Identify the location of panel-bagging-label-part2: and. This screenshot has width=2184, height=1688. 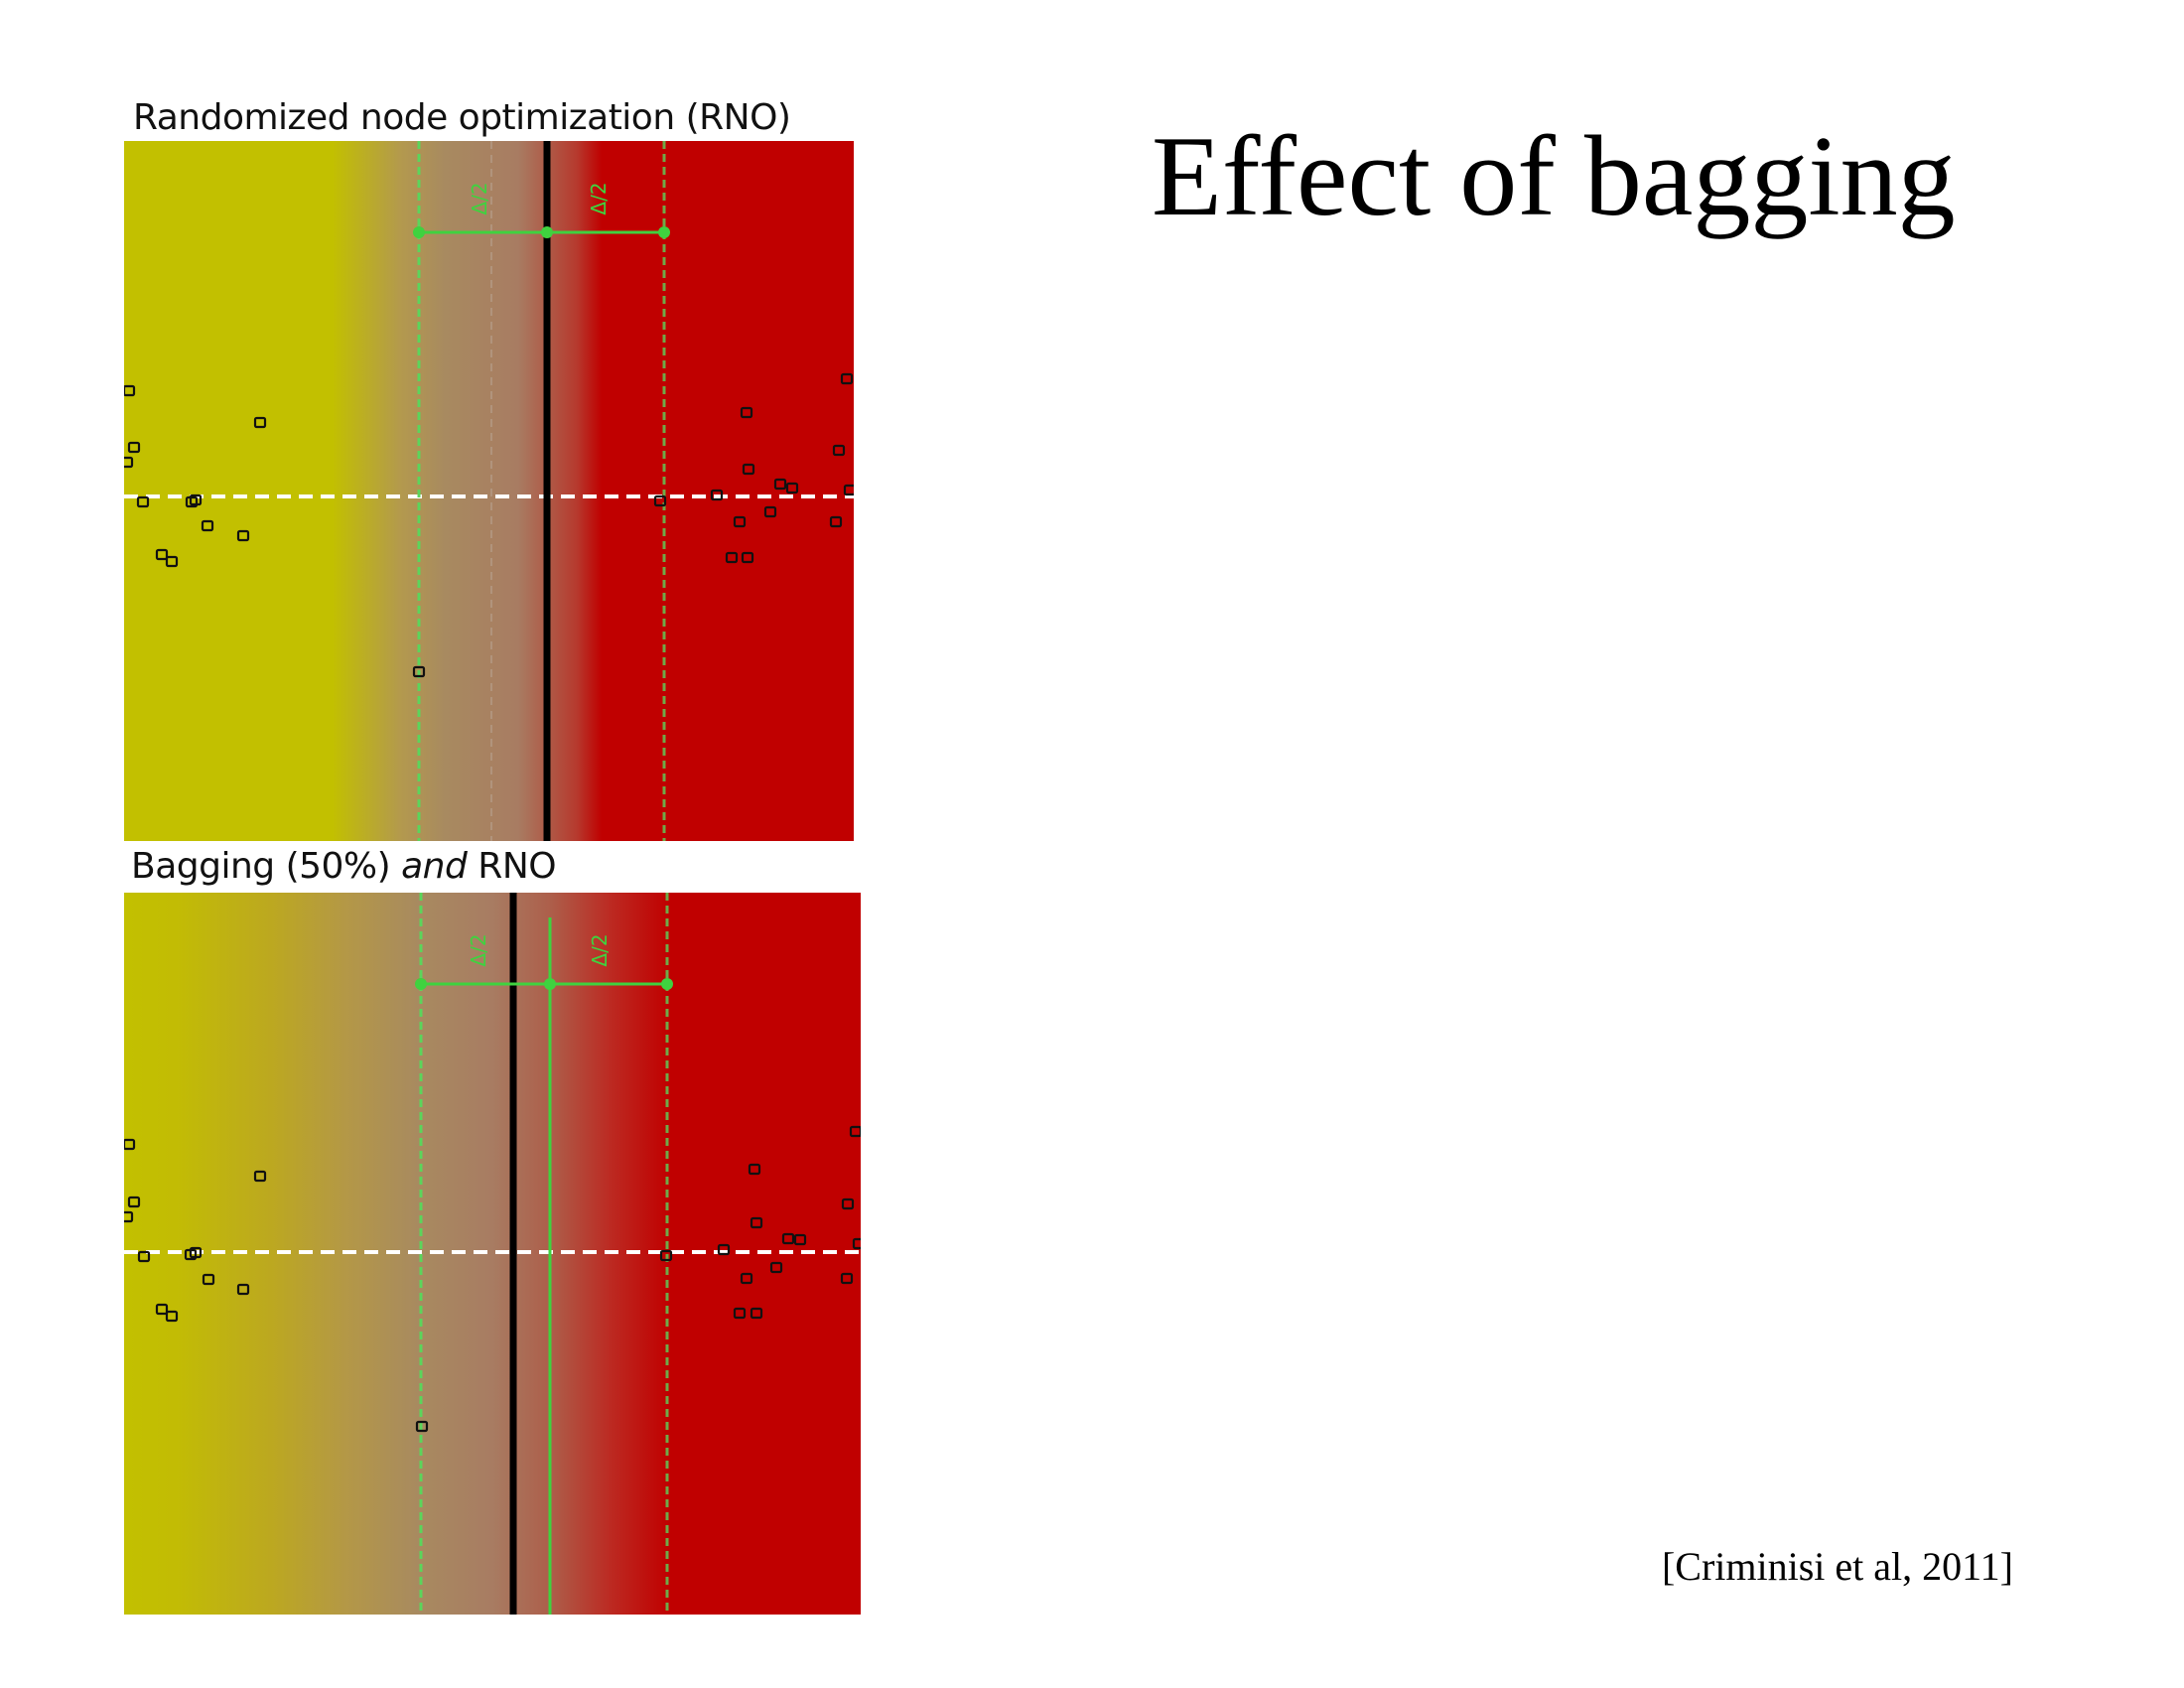
(434, 866).